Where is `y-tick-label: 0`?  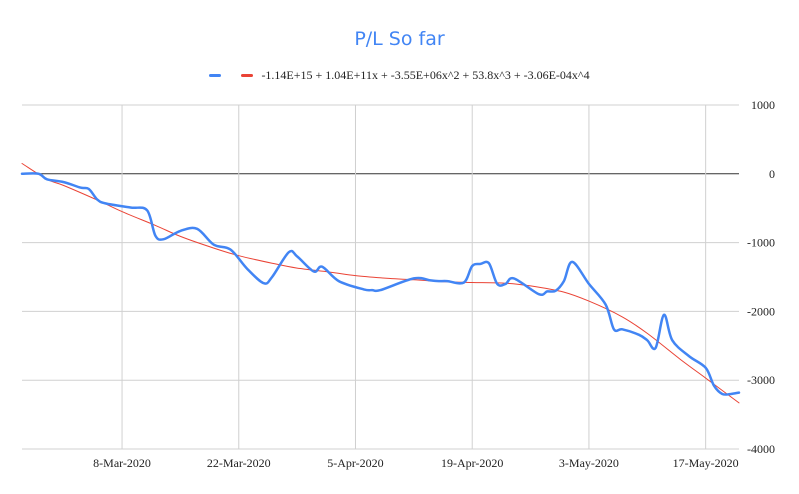 y-tick-label: 0 is located at coordinates (772, 174).